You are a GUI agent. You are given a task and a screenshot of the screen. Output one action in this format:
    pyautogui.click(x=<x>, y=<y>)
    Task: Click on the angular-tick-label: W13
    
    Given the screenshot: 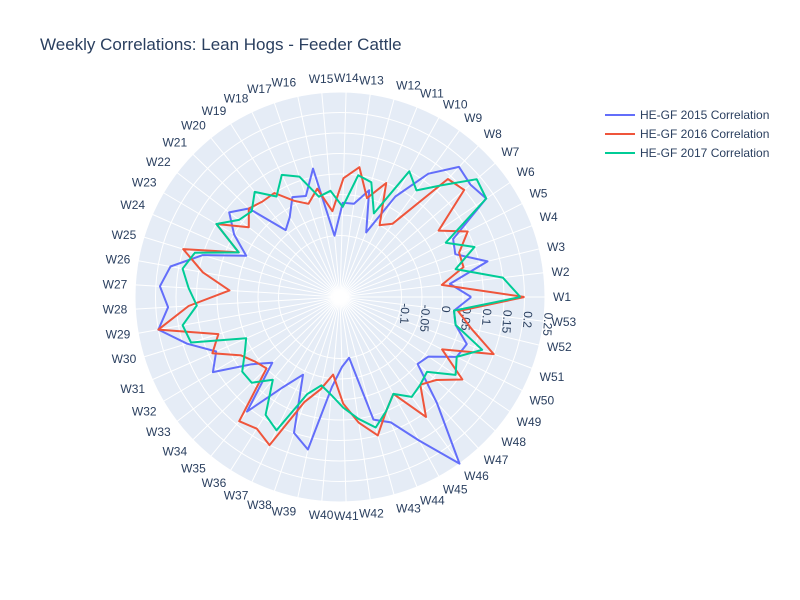 What is the action you would take?
    pyautogui.click(x=371, y=80)
    